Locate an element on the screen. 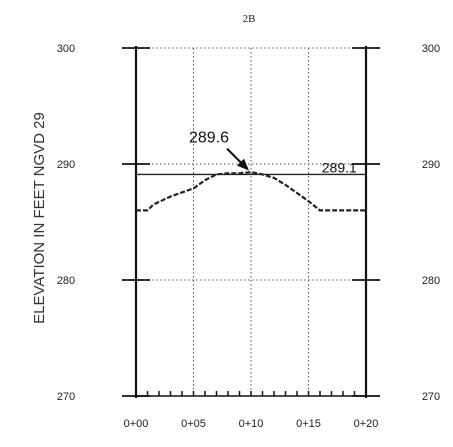 The height and width of the screenshot is (447, 453). y-tick-label-left: 280 is located at coordinates (66, 281).